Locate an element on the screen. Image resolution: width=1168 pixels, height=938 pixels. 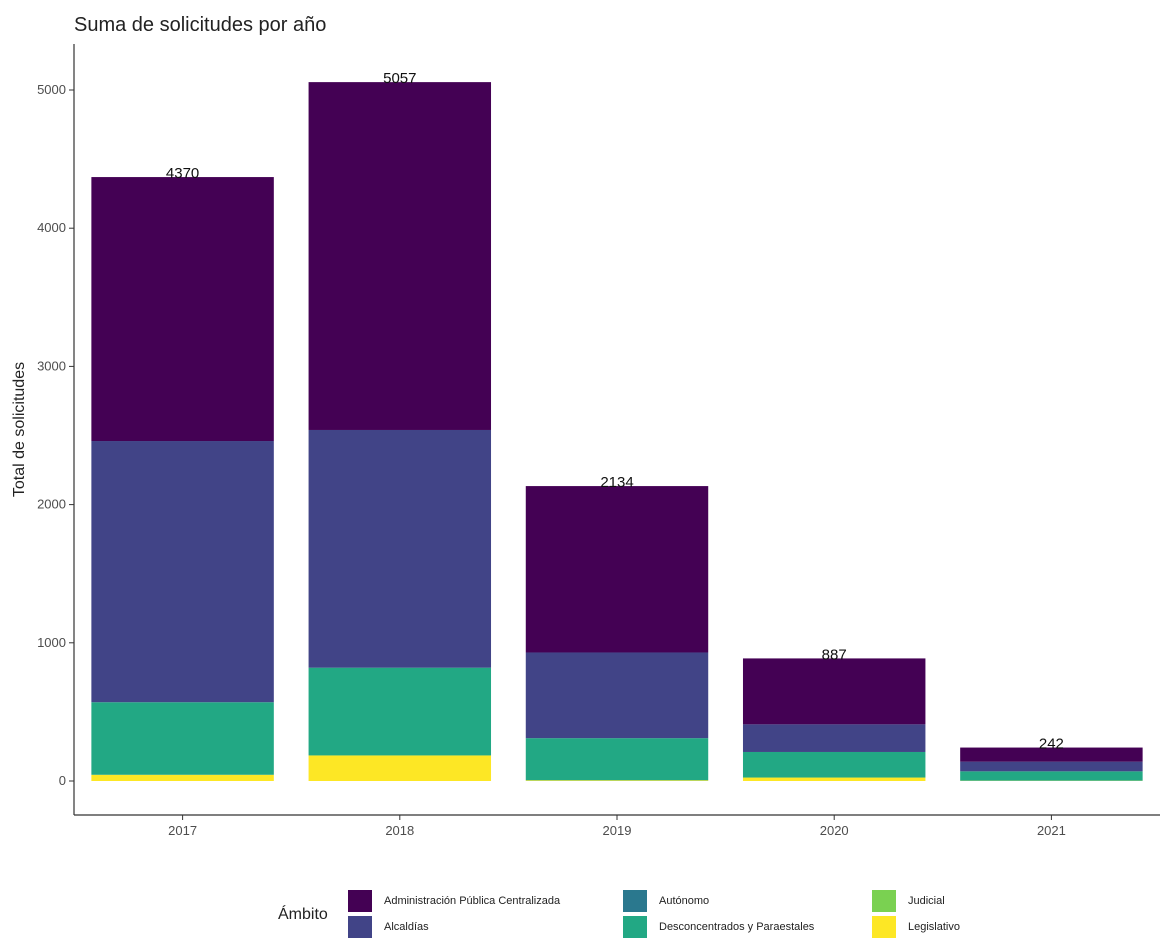
y-tick-label: 3000 is located at coordinates (51, 365).